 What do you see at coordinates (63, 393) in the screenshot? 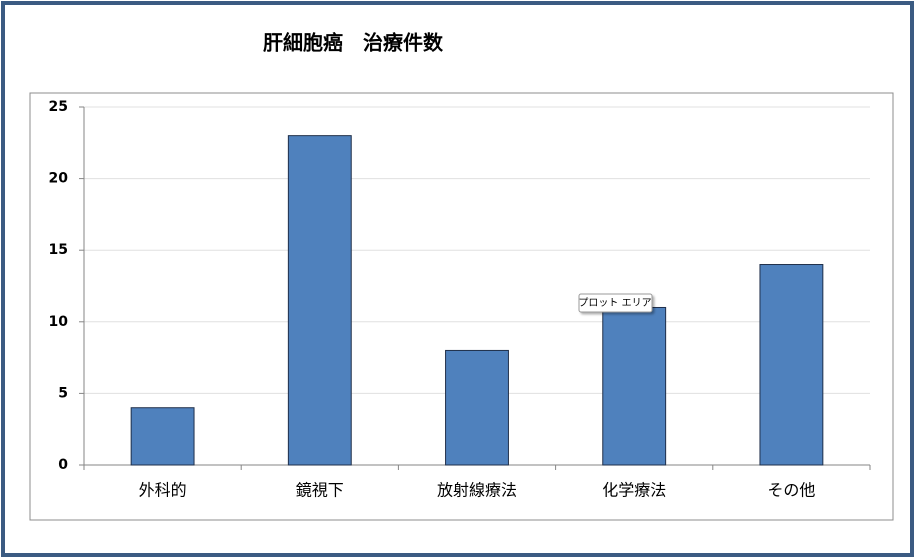
I see `y-tick-label: 5` at bounding box center [63, 393].